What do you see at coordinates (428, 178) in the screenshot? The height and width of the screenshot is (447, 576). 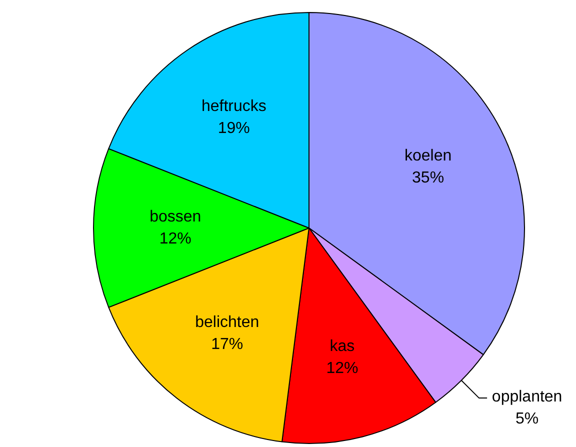 I see `data-label: 35%` at bounding box center [428, 178].